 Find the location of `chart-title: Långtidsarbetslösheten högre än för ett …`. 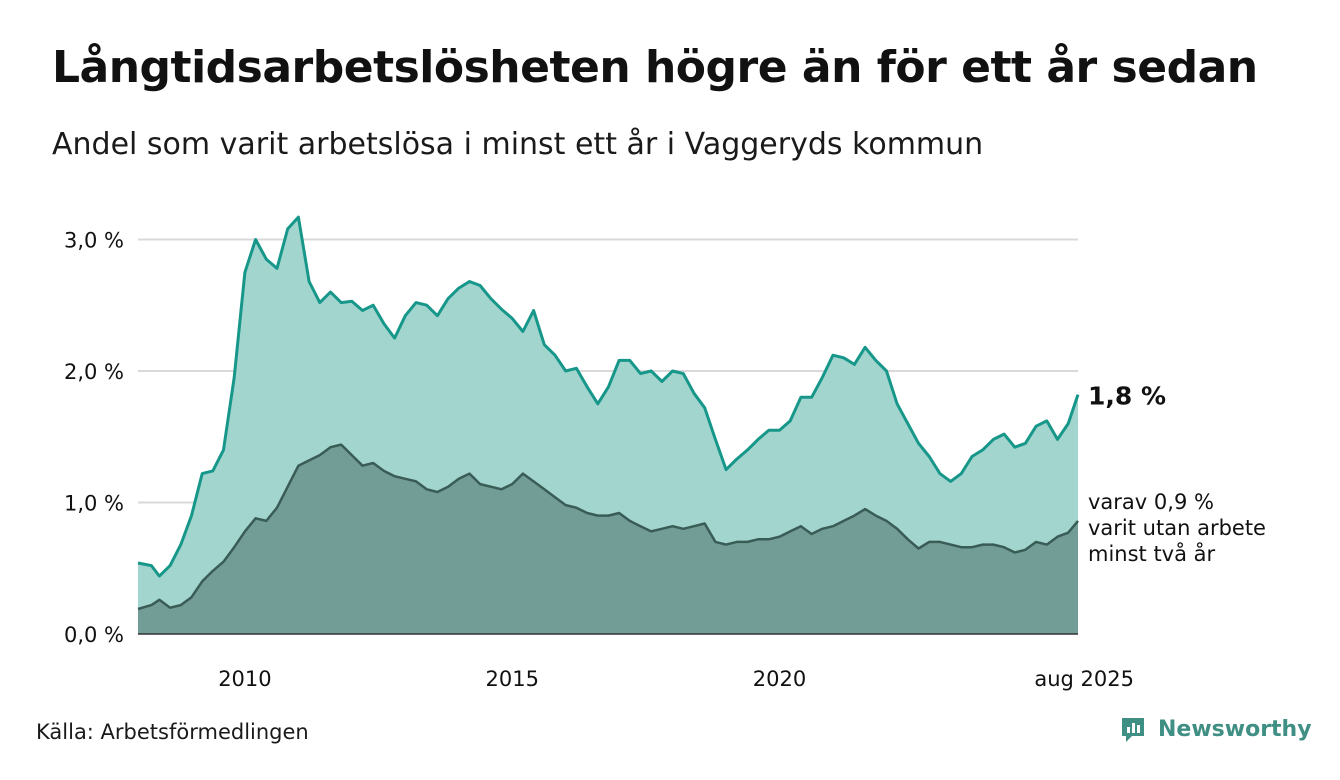

chart-title: Långtidsarbetslösheten högre än för ett … is located at coordinates (655, 67).